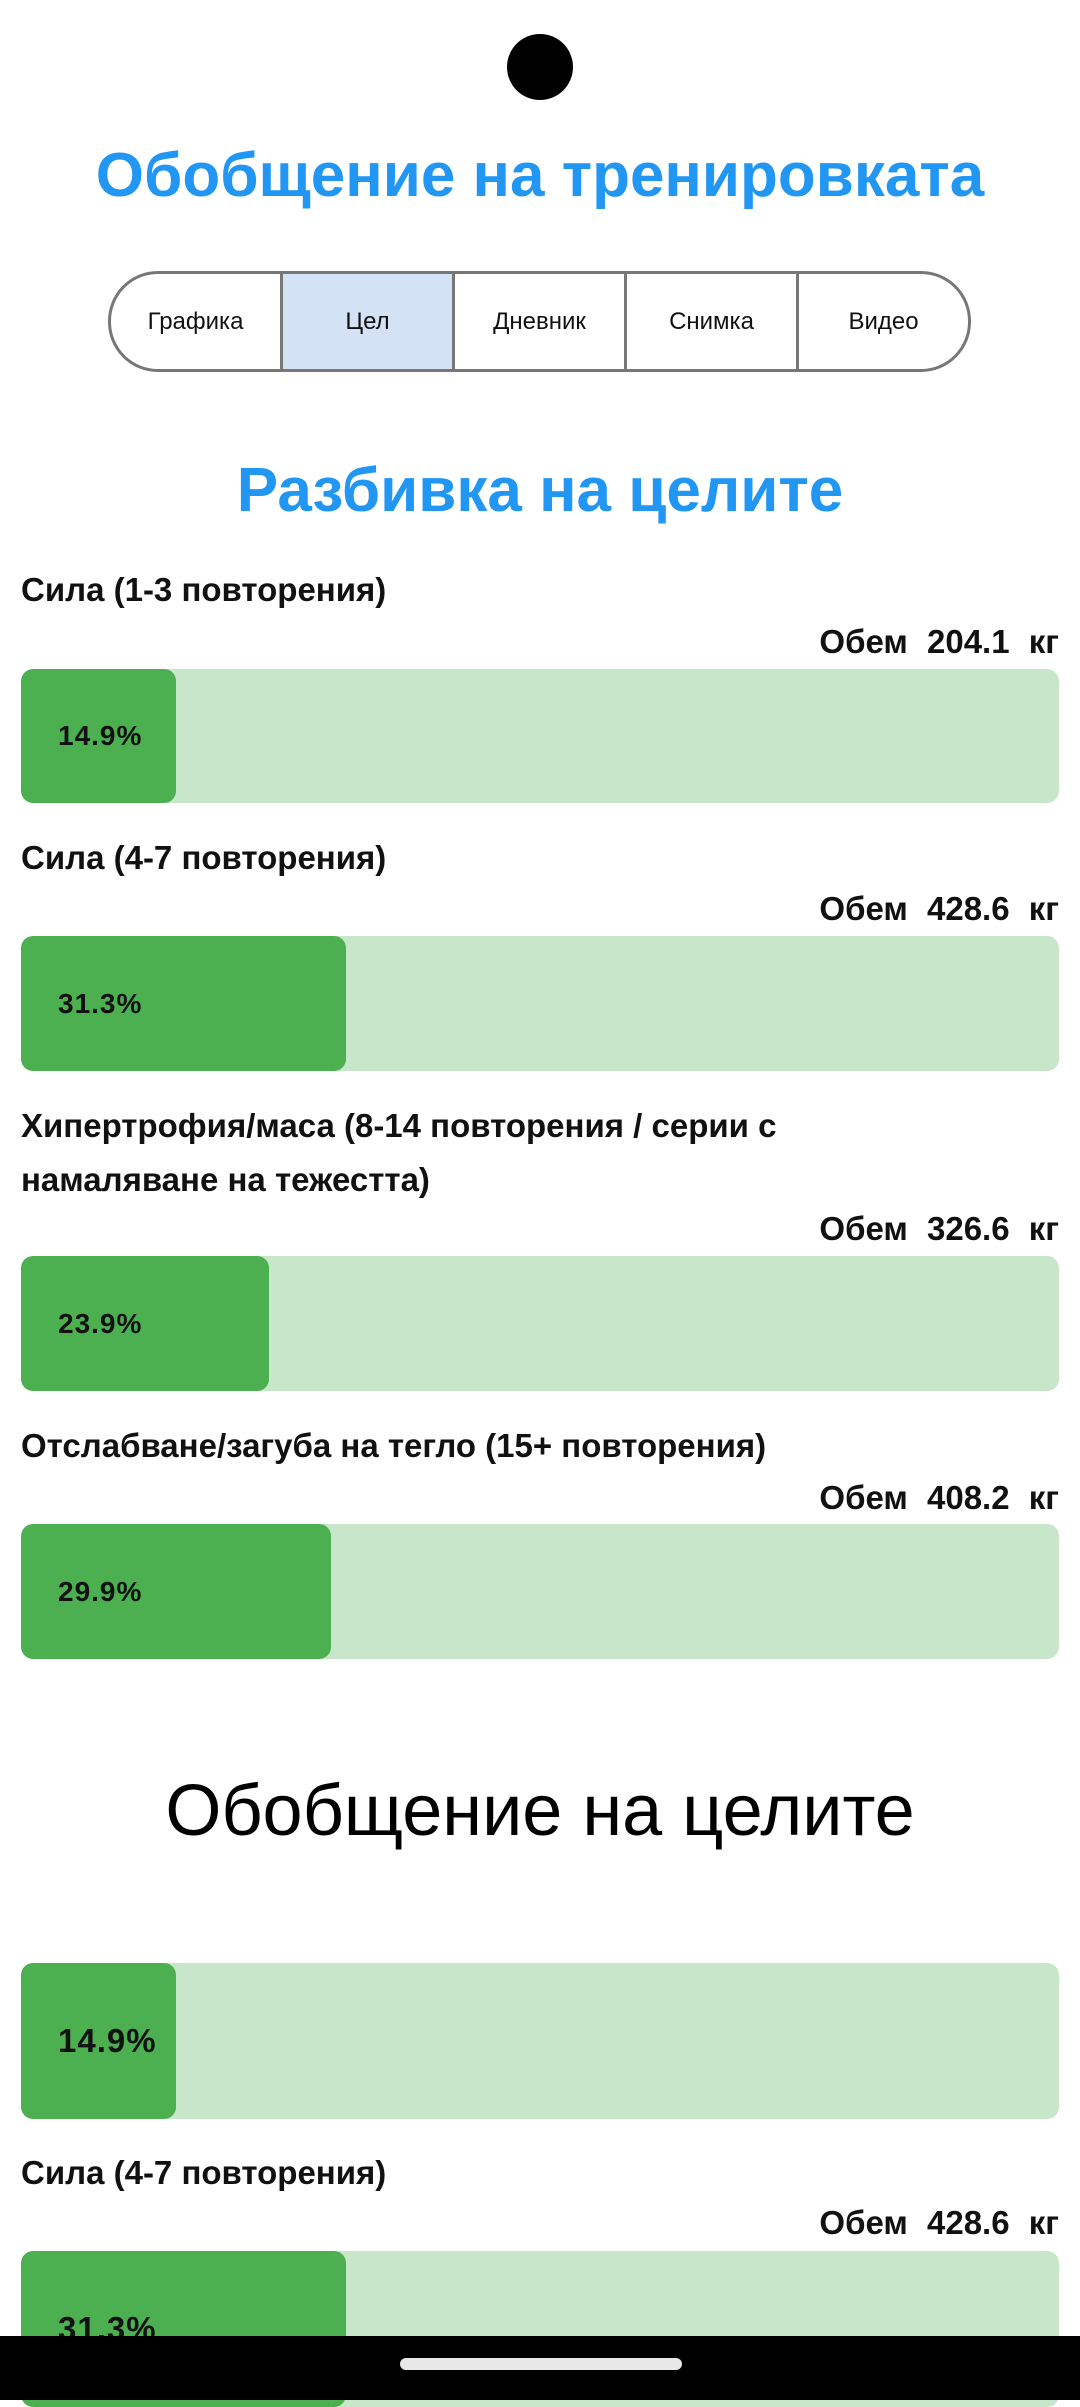 This screenshot has width=1080, height=2407. What do you see at coordinates (204, 2172) in the screenshot?
I see `summary-label: Сила (4-7 повторения)` at bounding box center [204, 2172].